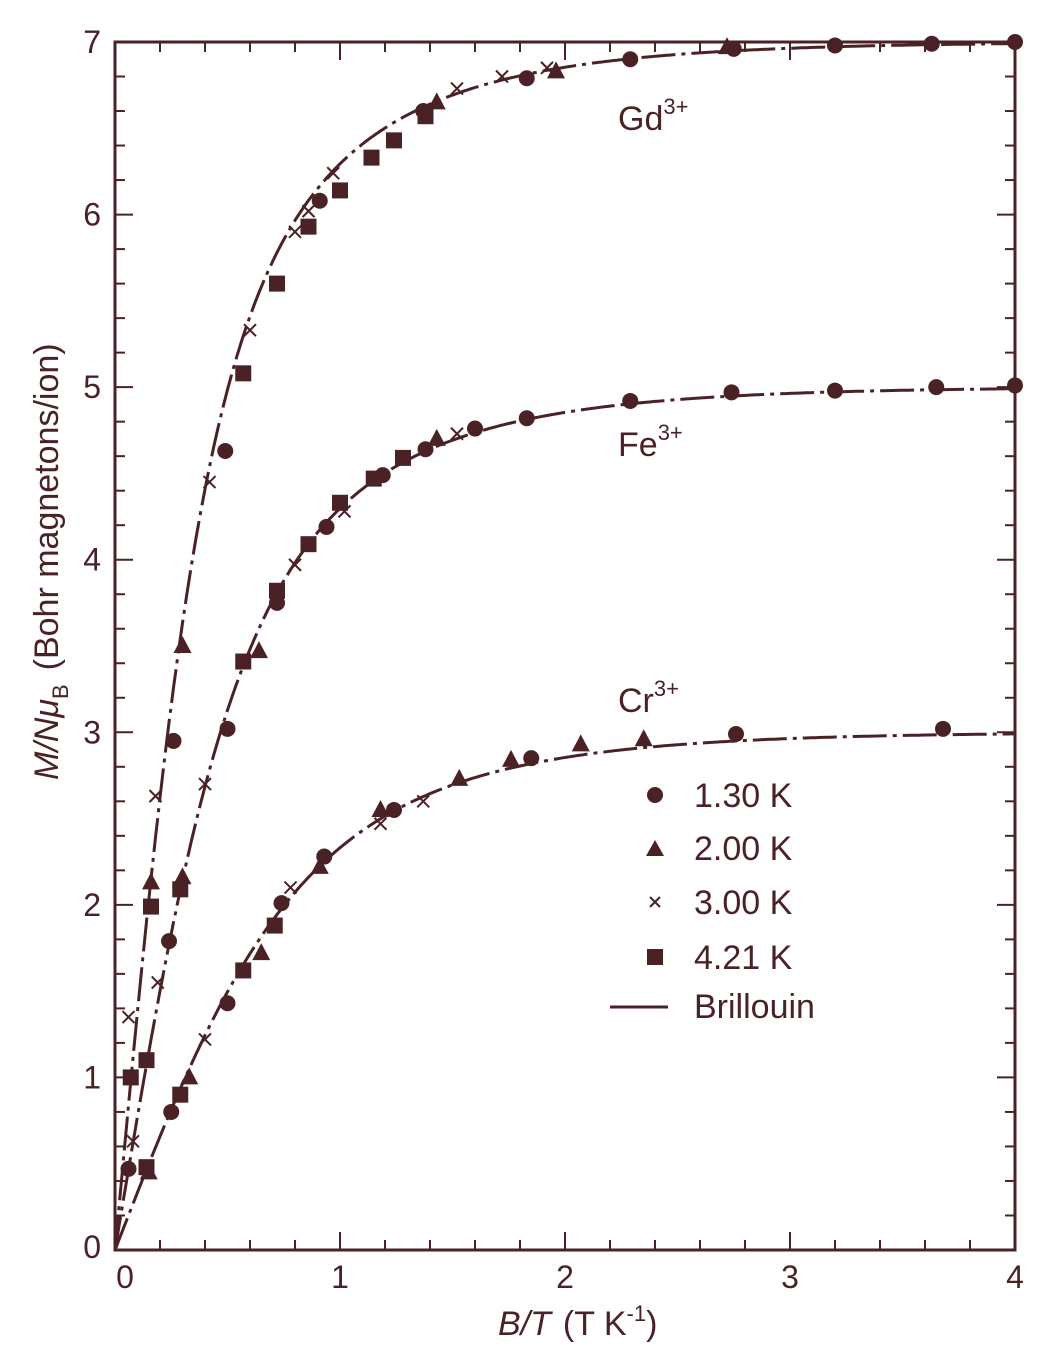 This screenshot has width=1062, height=1364. I want to click on legend-marker-square, so click(655, 957).